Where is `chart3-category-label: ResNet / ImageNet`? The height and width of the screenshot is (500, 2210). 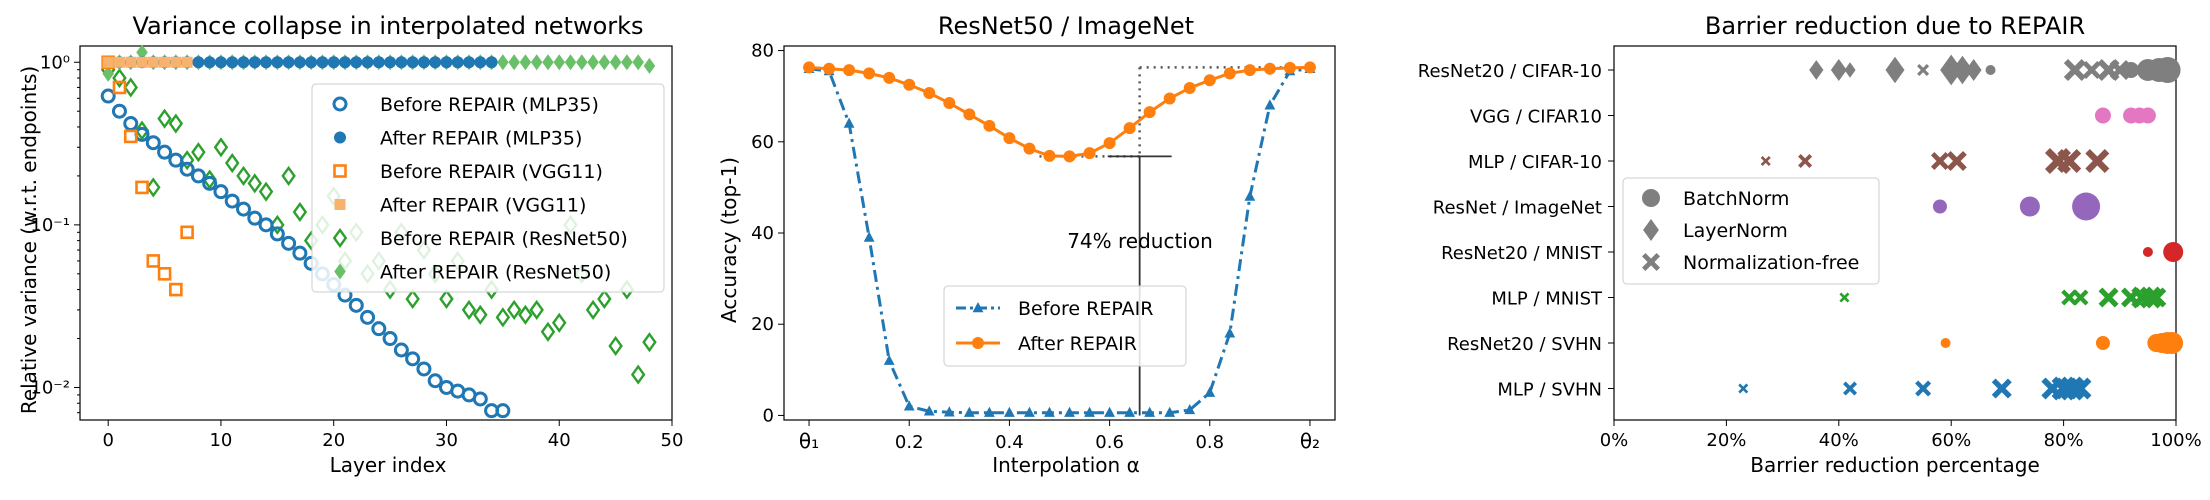 chart3-category-label: ResNet / ImageNet is located at coordinates (1517, 208).